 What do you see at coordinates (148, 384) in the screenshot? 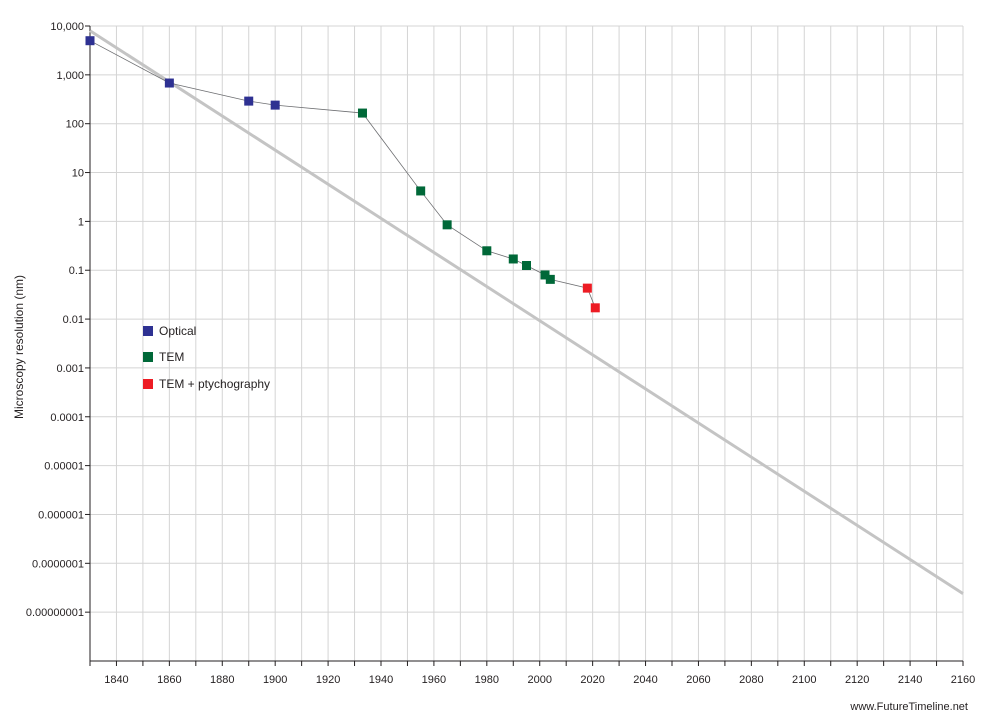
I see `legend-swatch-tem-ptychography` at bounding box center [148, 384].